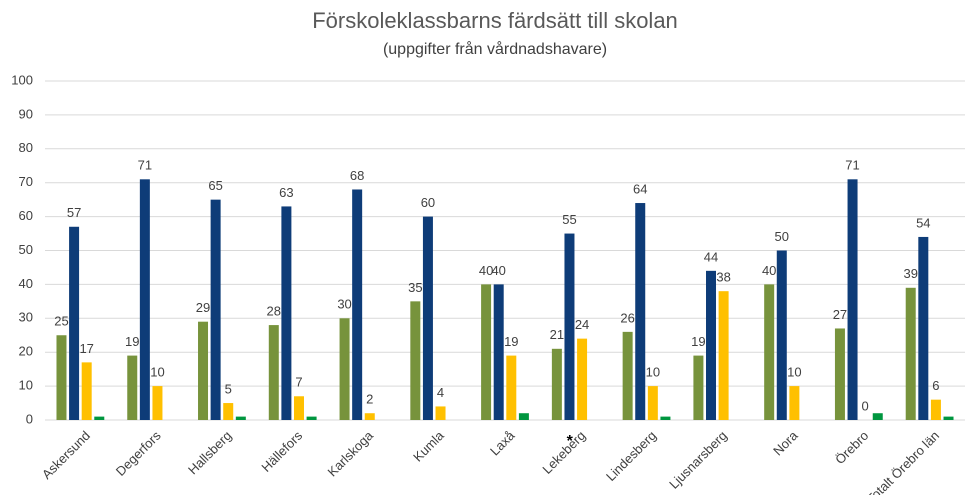 The image size is (969, 495). I want to click on y-tick-label: 0, so click(29, 418).